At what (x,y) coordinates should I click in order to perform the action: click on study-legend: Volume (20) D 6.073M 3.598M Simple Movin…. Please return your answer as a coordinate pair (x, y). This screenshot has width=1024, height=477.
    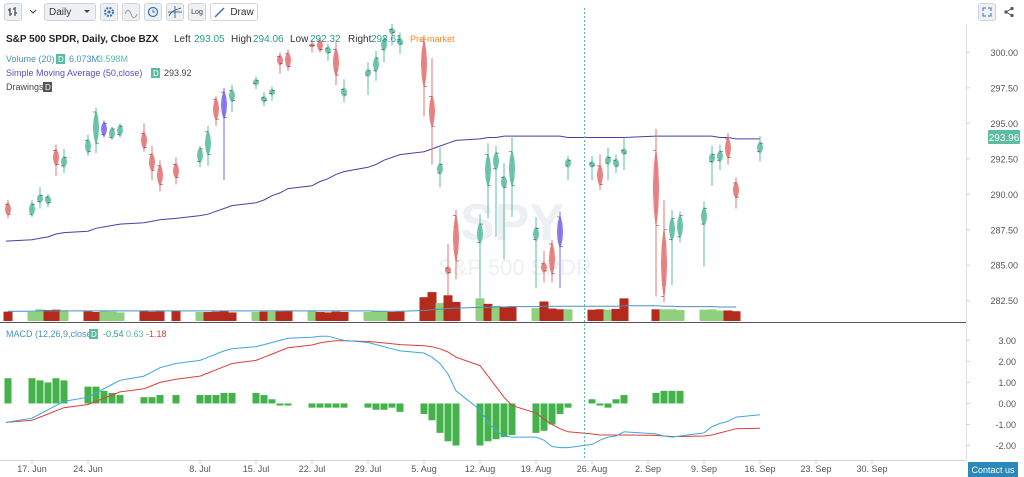
    Looking at the image, I should click on (99, 196).